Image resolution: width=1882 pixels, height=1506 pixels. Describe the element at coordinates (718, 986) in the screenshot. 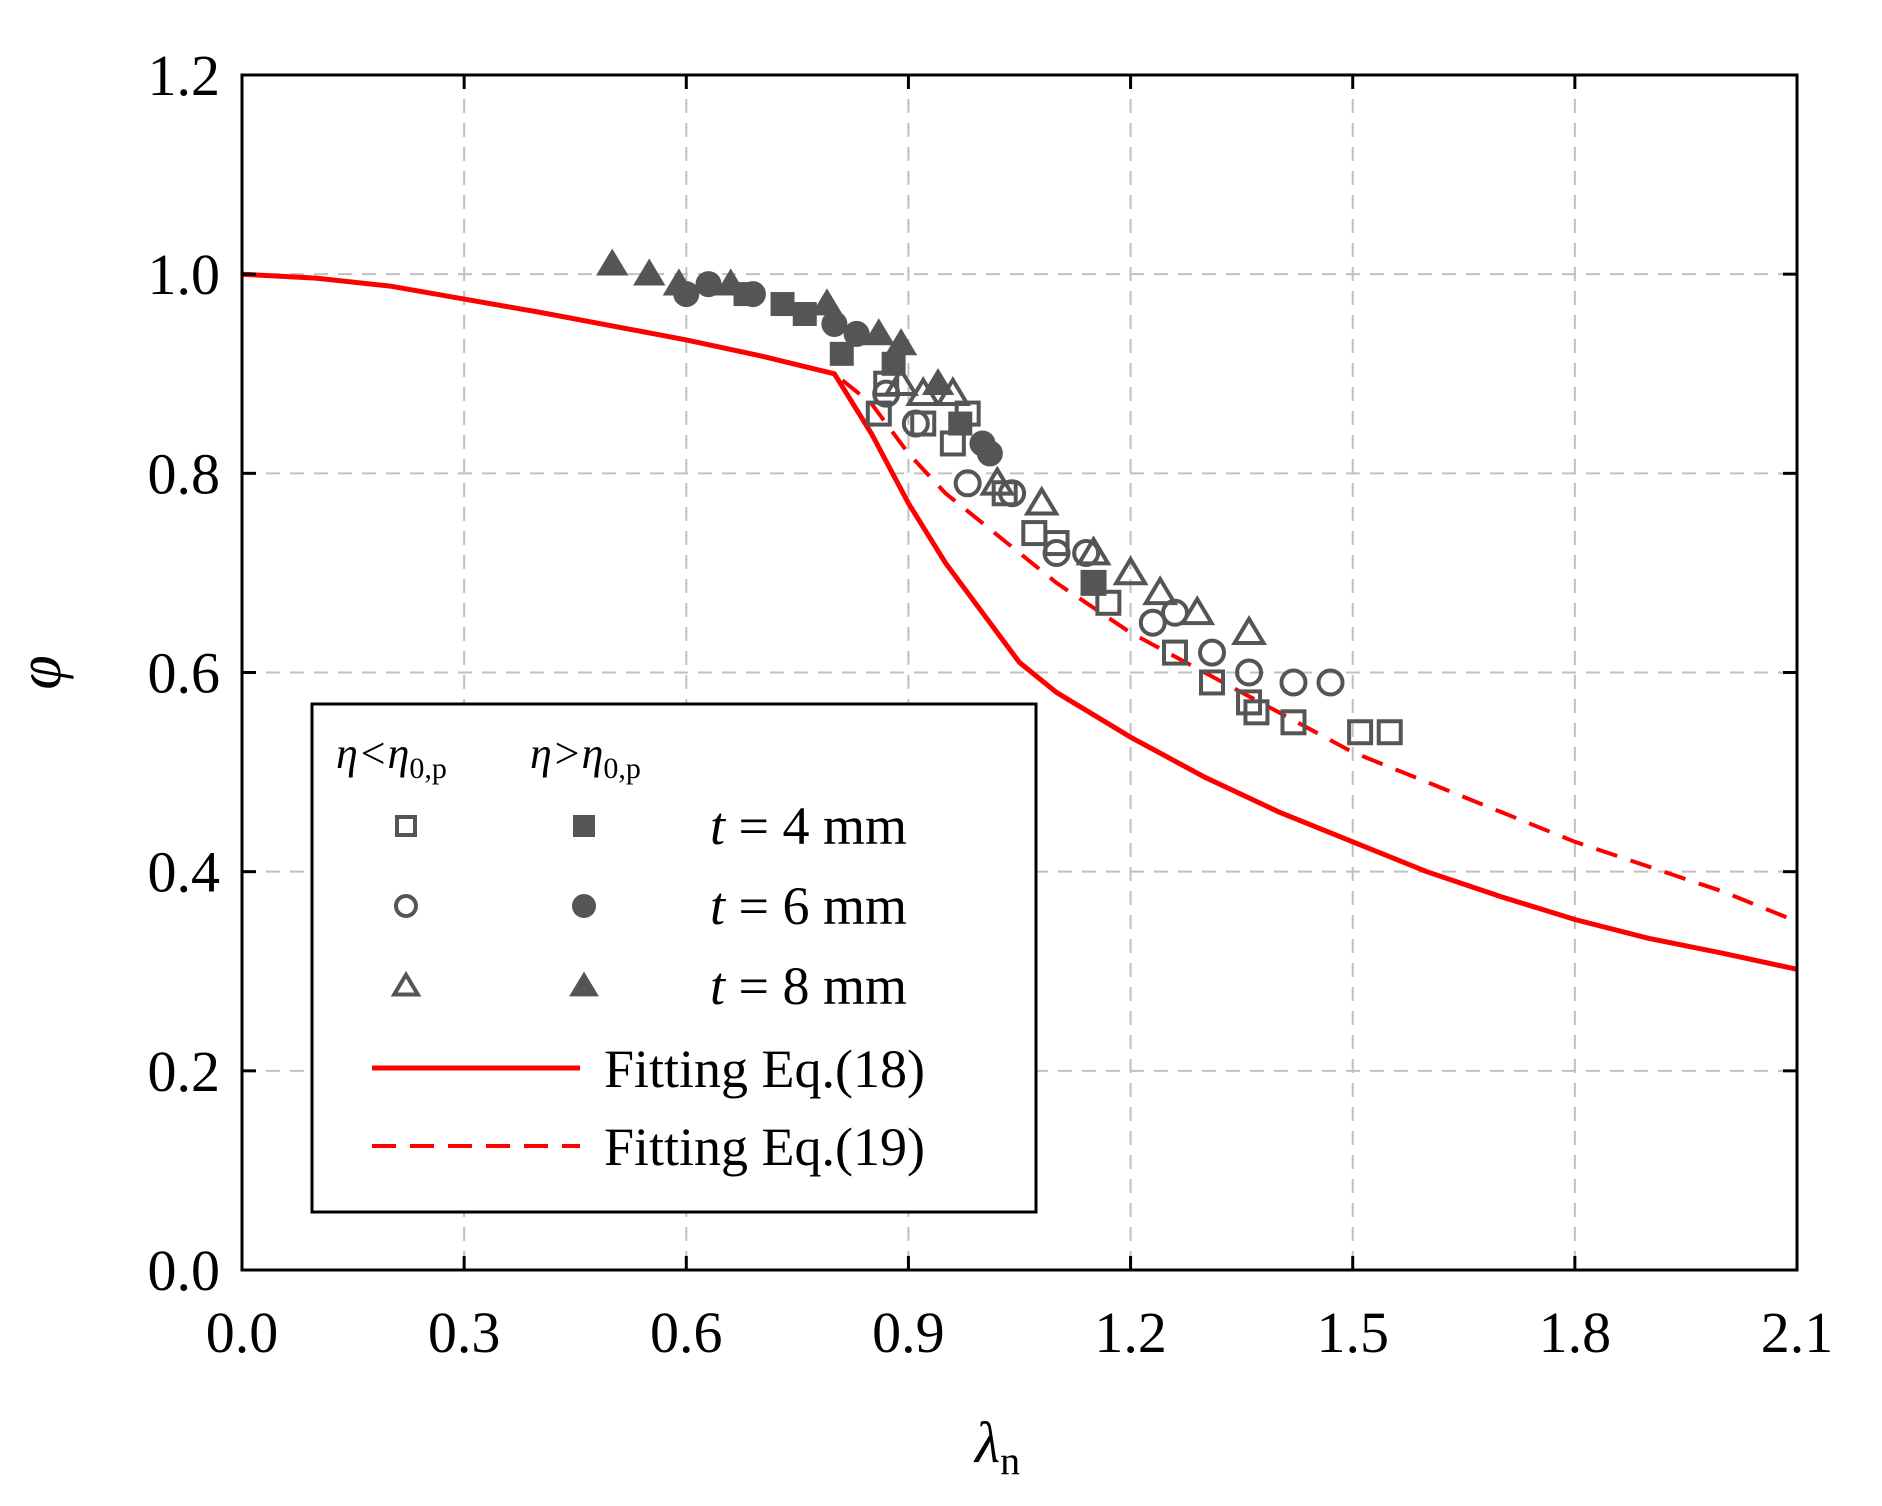

I see `legend-label-t8-var: t` at that location.